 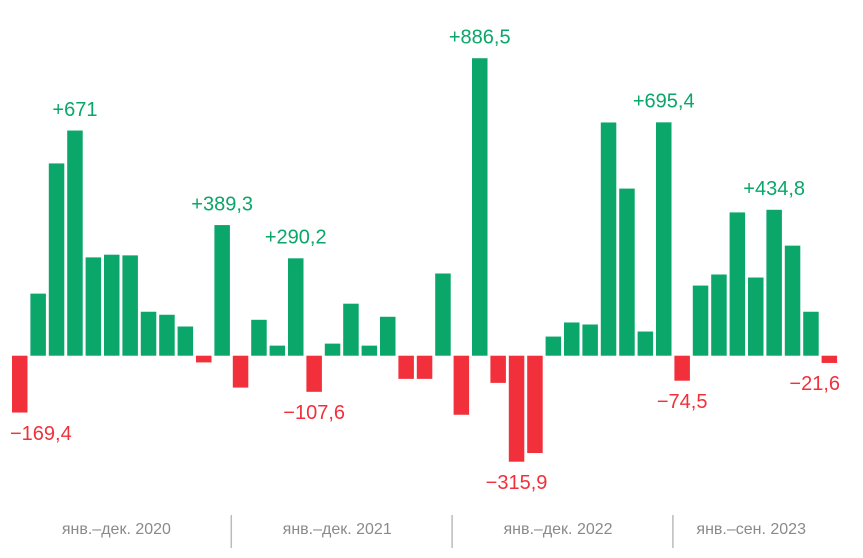 What do you see at coordinates (682, 402) in the screenshot?
I see `value-label: −74,5` at bounding box center [682, 402].